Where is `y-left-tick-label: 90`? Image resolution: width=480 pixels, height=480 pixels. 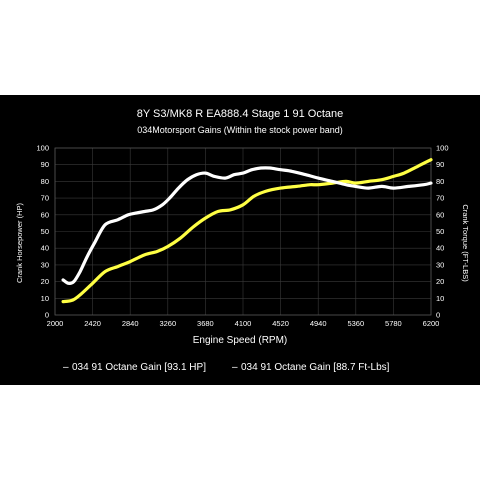 y-left-tick-label: 90 is located at coordinates (45, 164).